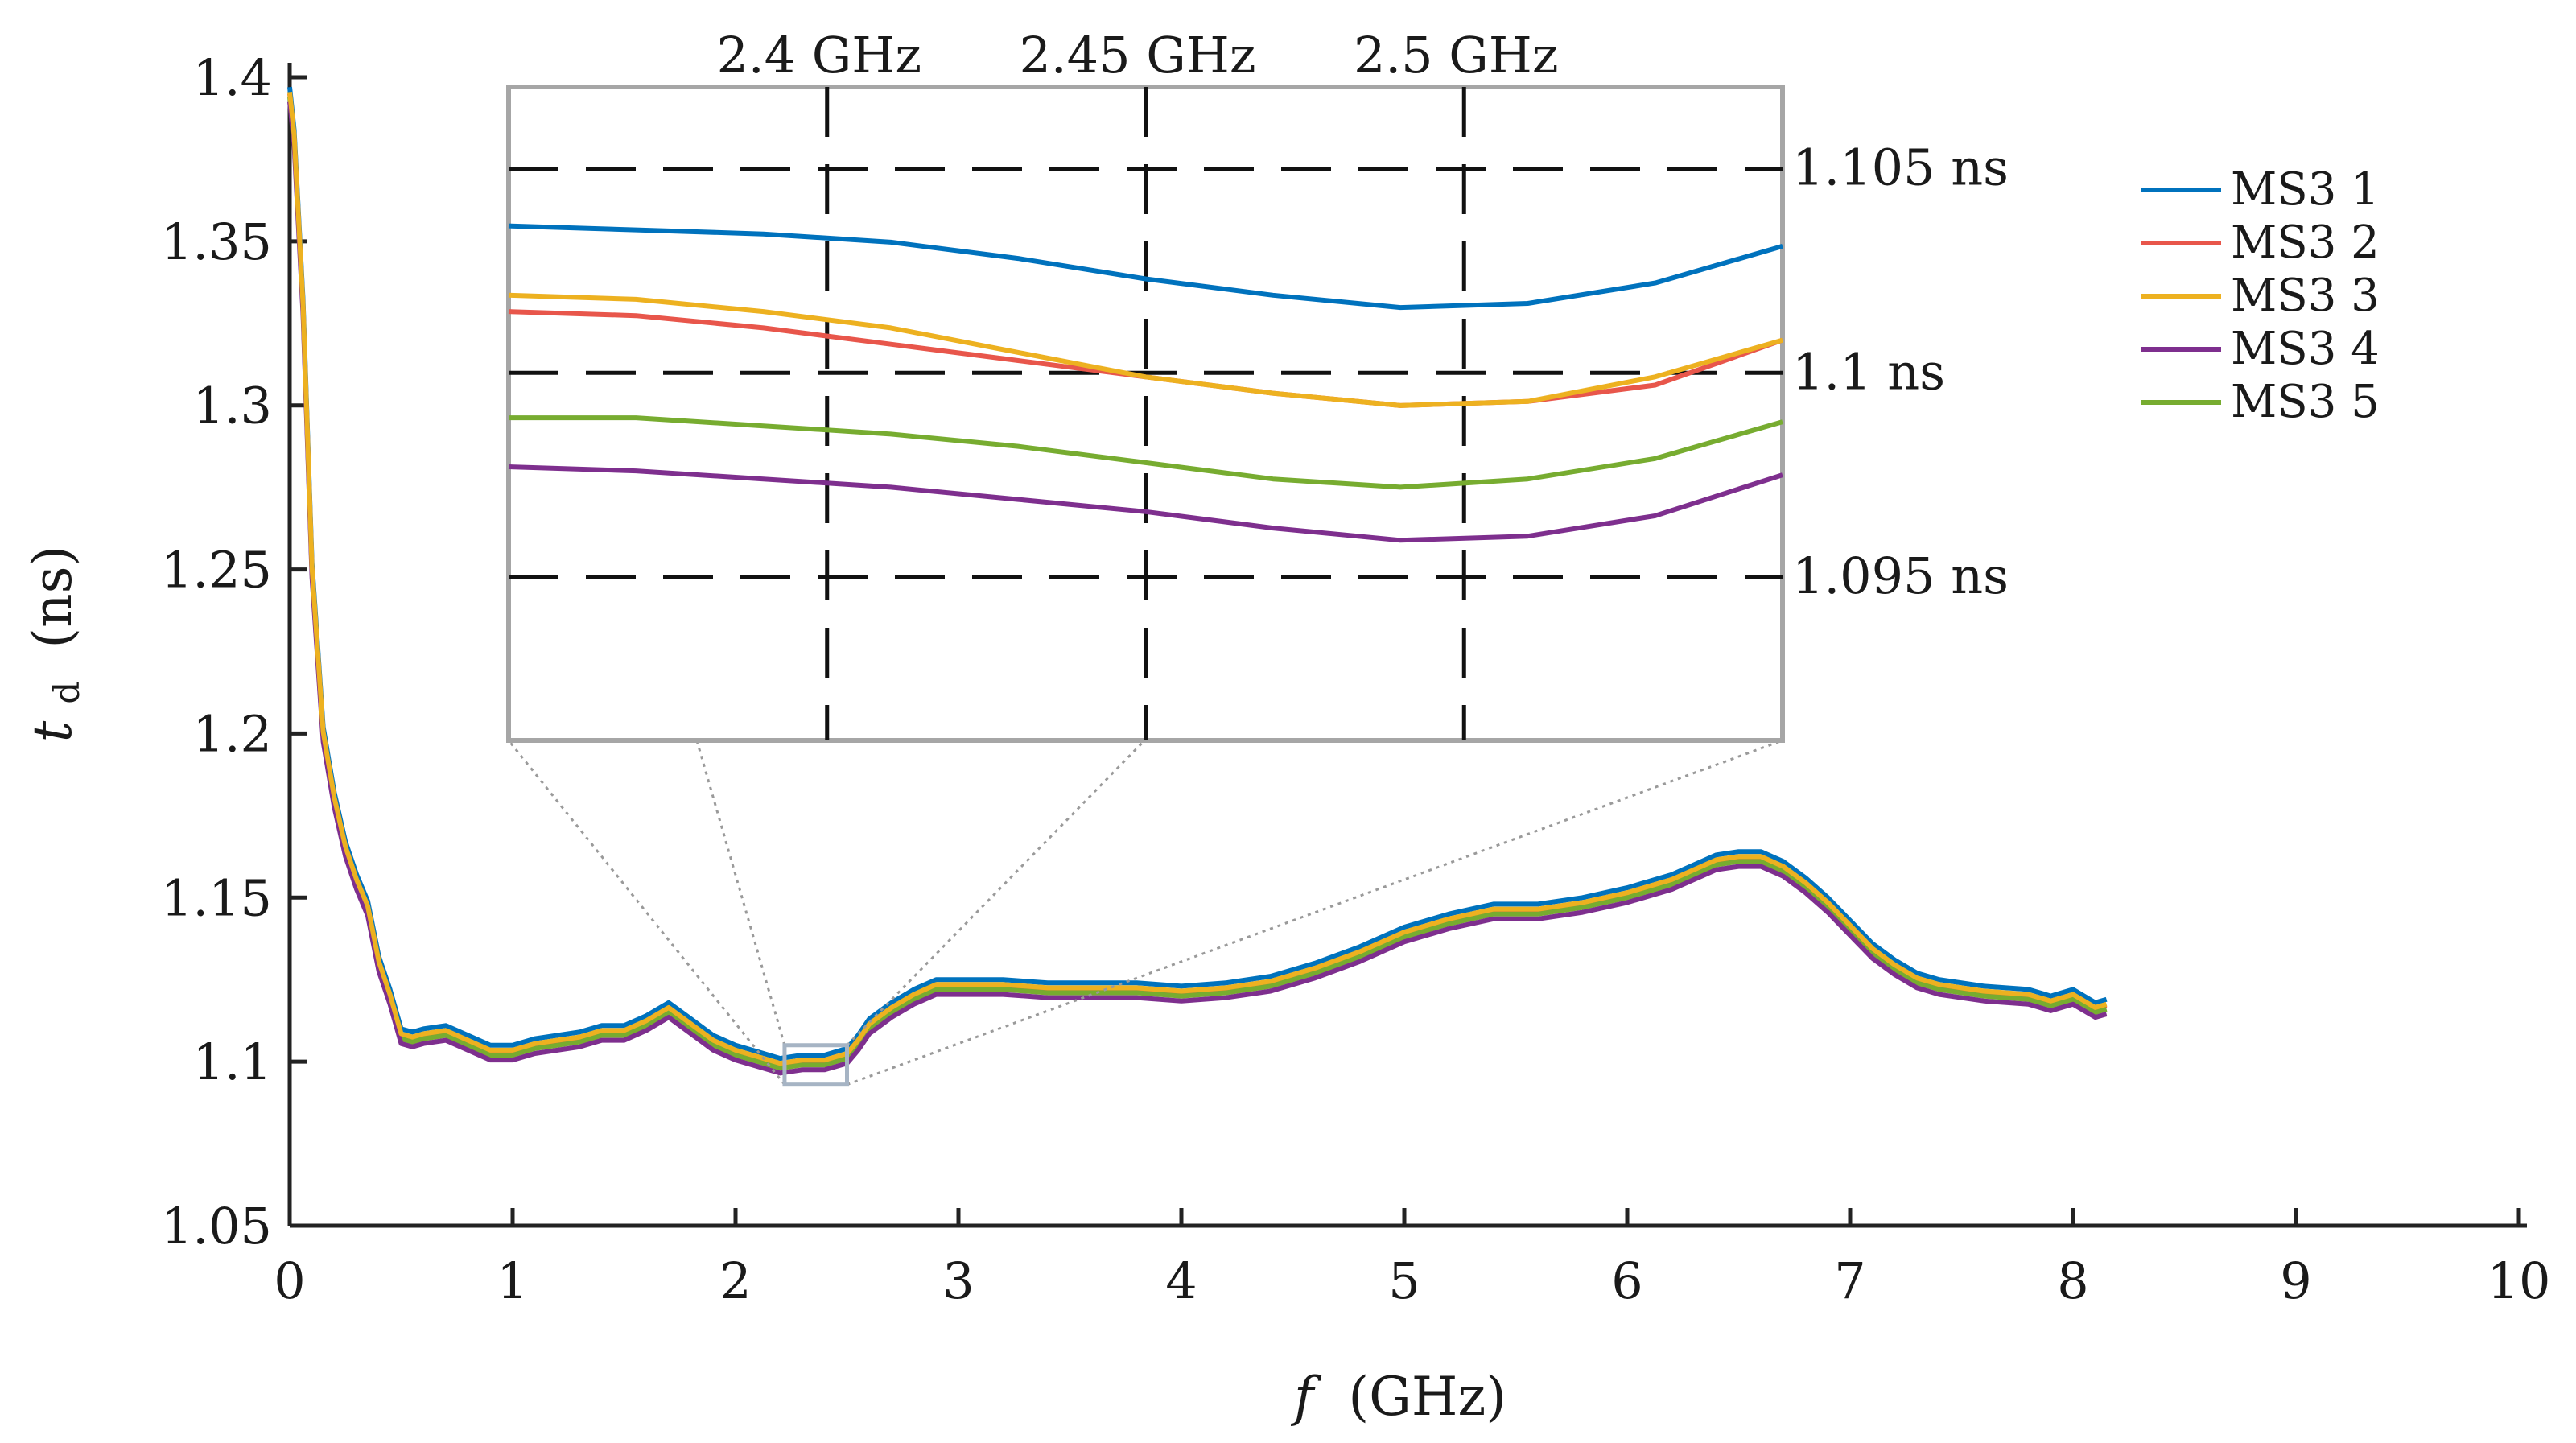 This screenshot has width=2576, height=1443. What do you see at coordinates (815, 1065) in the screenshot?
I see `zoom-source-rect` at bounding box center [815, 1065].